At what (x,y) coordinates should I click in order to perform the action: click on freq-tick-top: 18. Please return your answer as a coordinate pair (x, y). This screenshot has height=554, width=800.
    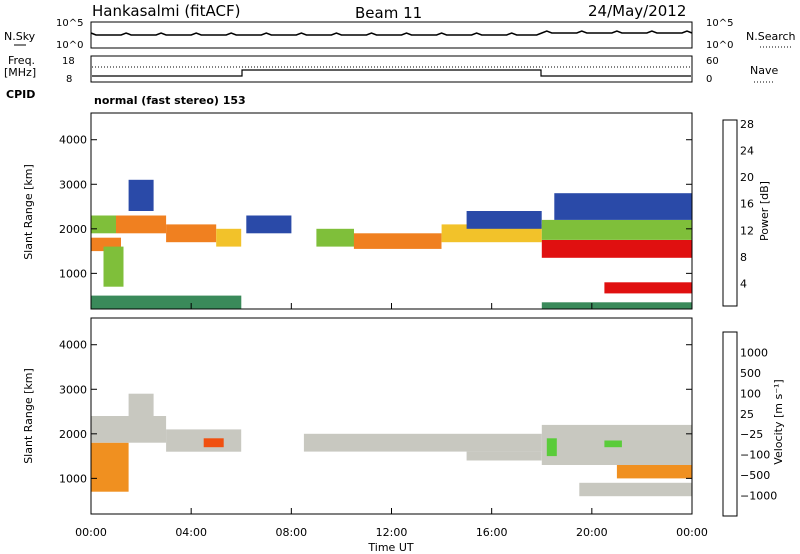
    Looking at the image, I should click on (68, 61).